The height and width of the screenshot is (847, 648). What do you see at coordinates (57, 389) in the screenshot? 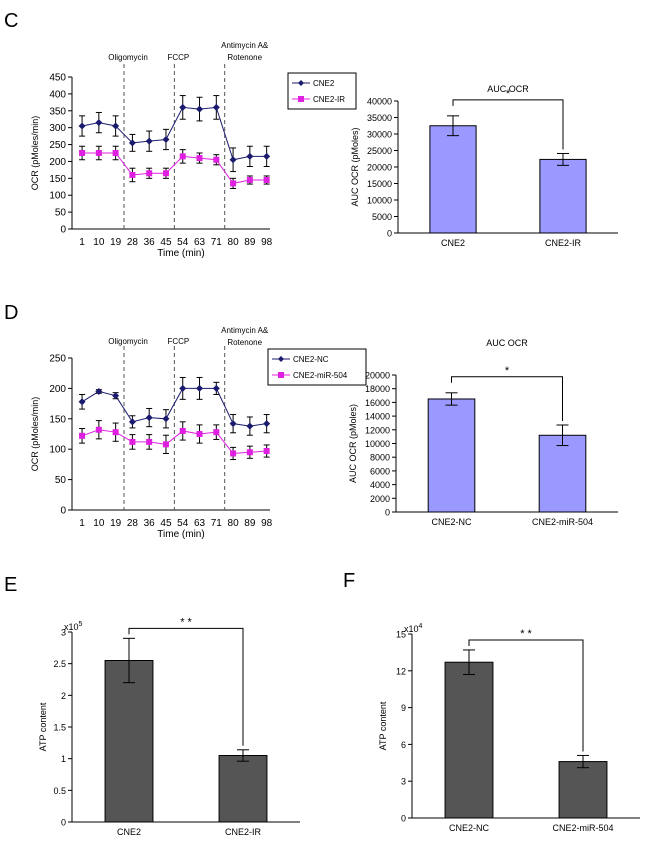
I see `y-tick-label: 200` at bounding box center [57, 389].